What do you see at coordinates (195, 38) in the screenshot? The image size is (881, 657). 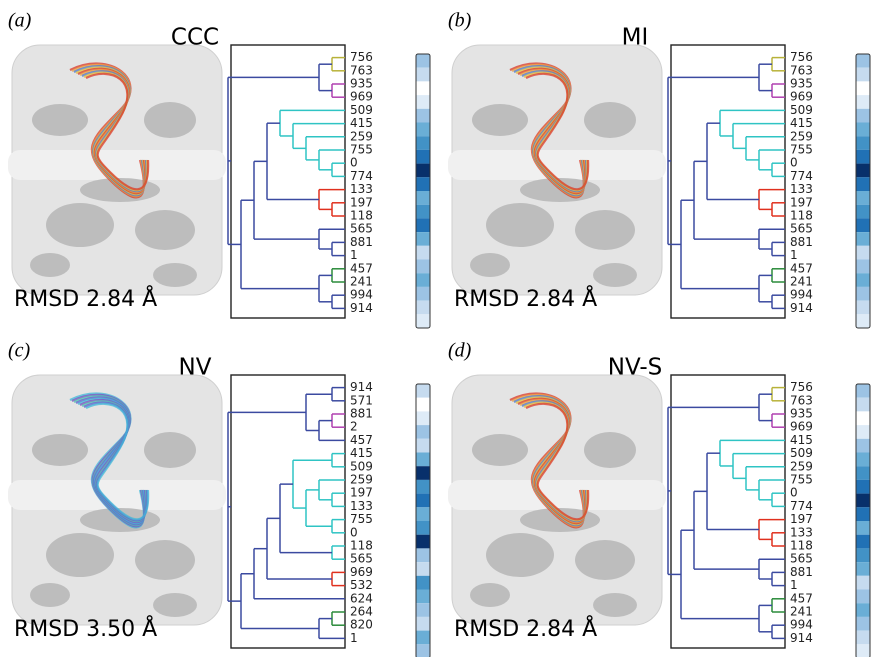 I see `panel-title: CCC` at bounding box center [195, 38].